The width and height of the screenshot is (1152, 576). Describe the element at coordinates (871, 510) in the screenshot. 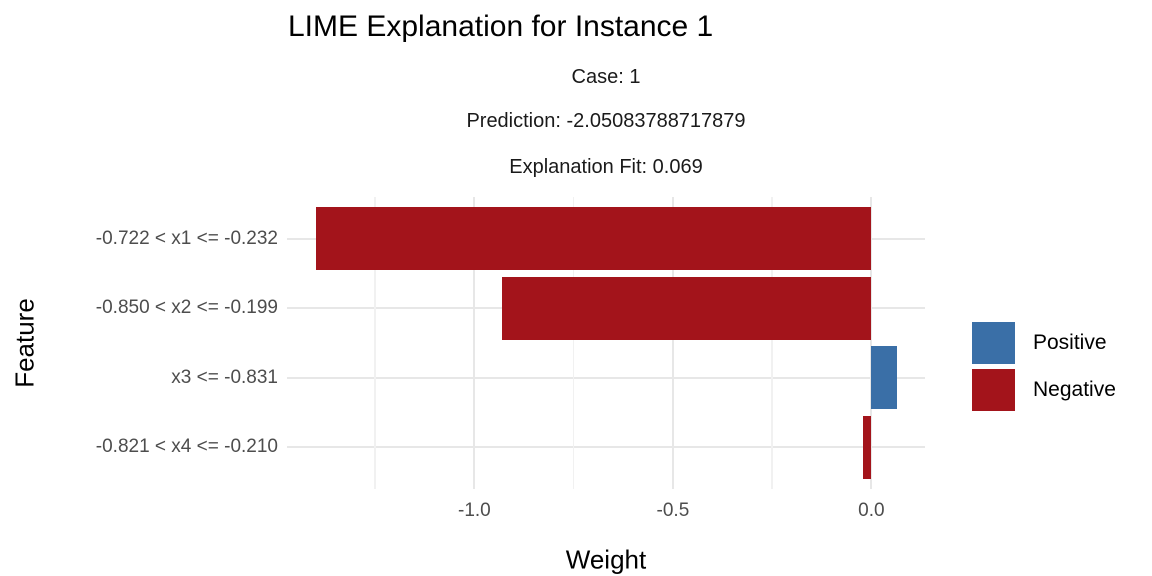

I see `x-tick-label: 0.0` at that location.